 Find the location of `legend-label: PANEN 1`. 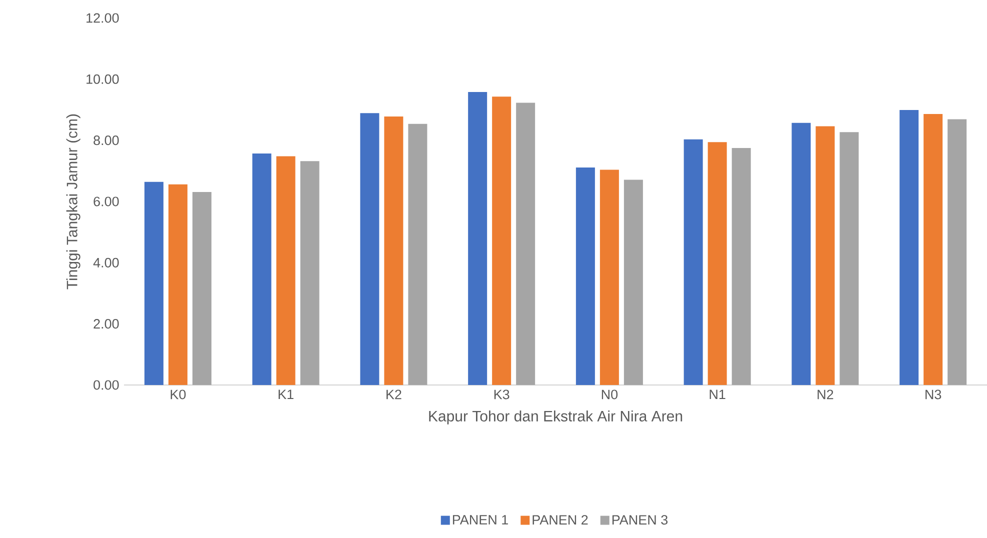

legend-label: PANEN 1 is located at coordinates (480, 519).